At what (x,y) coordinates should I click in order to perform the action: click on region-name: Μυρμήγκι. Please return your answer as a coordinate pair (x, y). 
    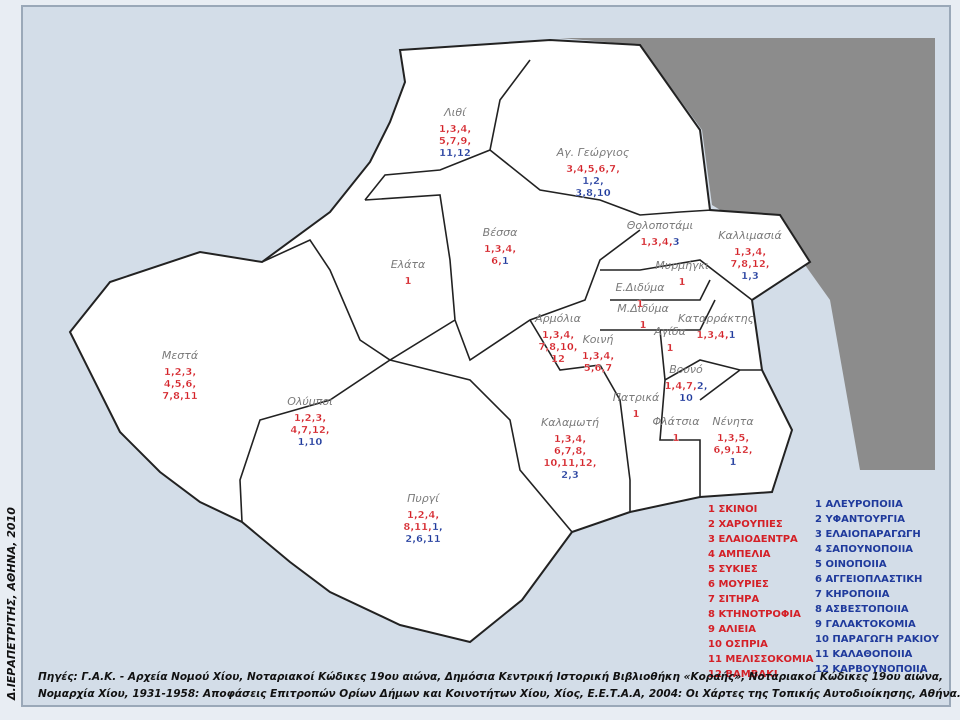
    Looking at the image, I should click on (682, 265).